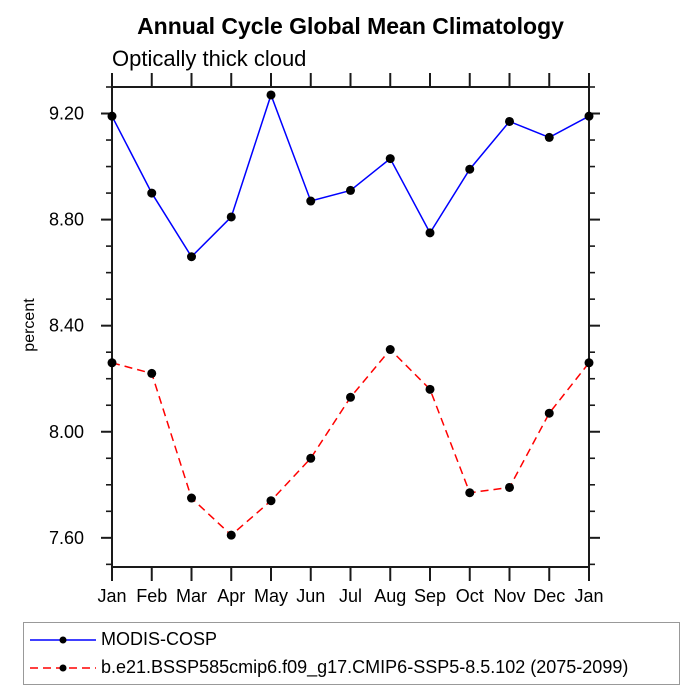 This screenshot has height=700, width=700. What do you see at coordinates (350, 26) in the screenshot?
I see `chart-title: Annual Cycle Global Mean Climatology` at bounding box center [350, 26].